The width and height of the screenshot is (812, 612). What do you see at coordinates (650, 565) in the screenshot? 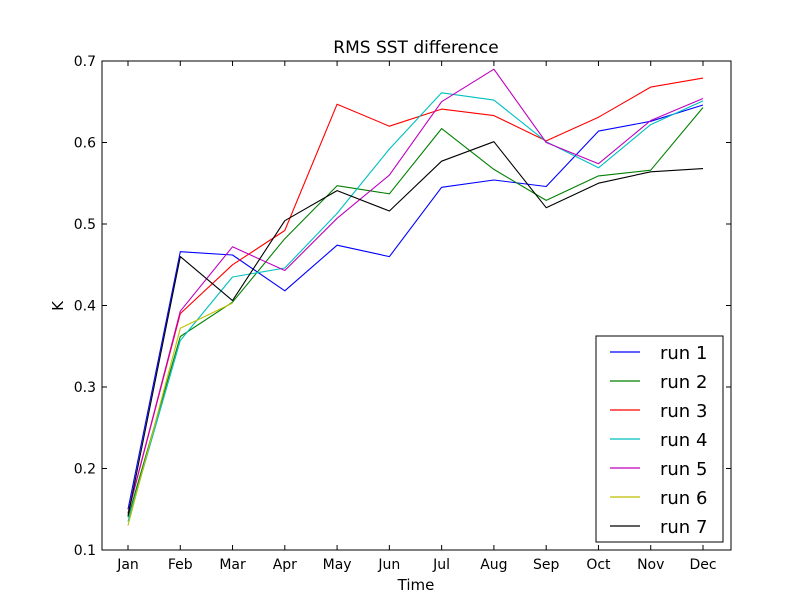
I see `x-tick-label: Nov` at bounding box center [650, 565].